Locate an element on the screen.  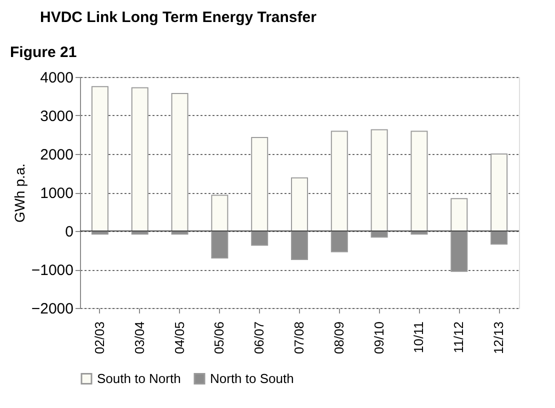
y-tick-label: 2000 is located at coordinates (57, 155).